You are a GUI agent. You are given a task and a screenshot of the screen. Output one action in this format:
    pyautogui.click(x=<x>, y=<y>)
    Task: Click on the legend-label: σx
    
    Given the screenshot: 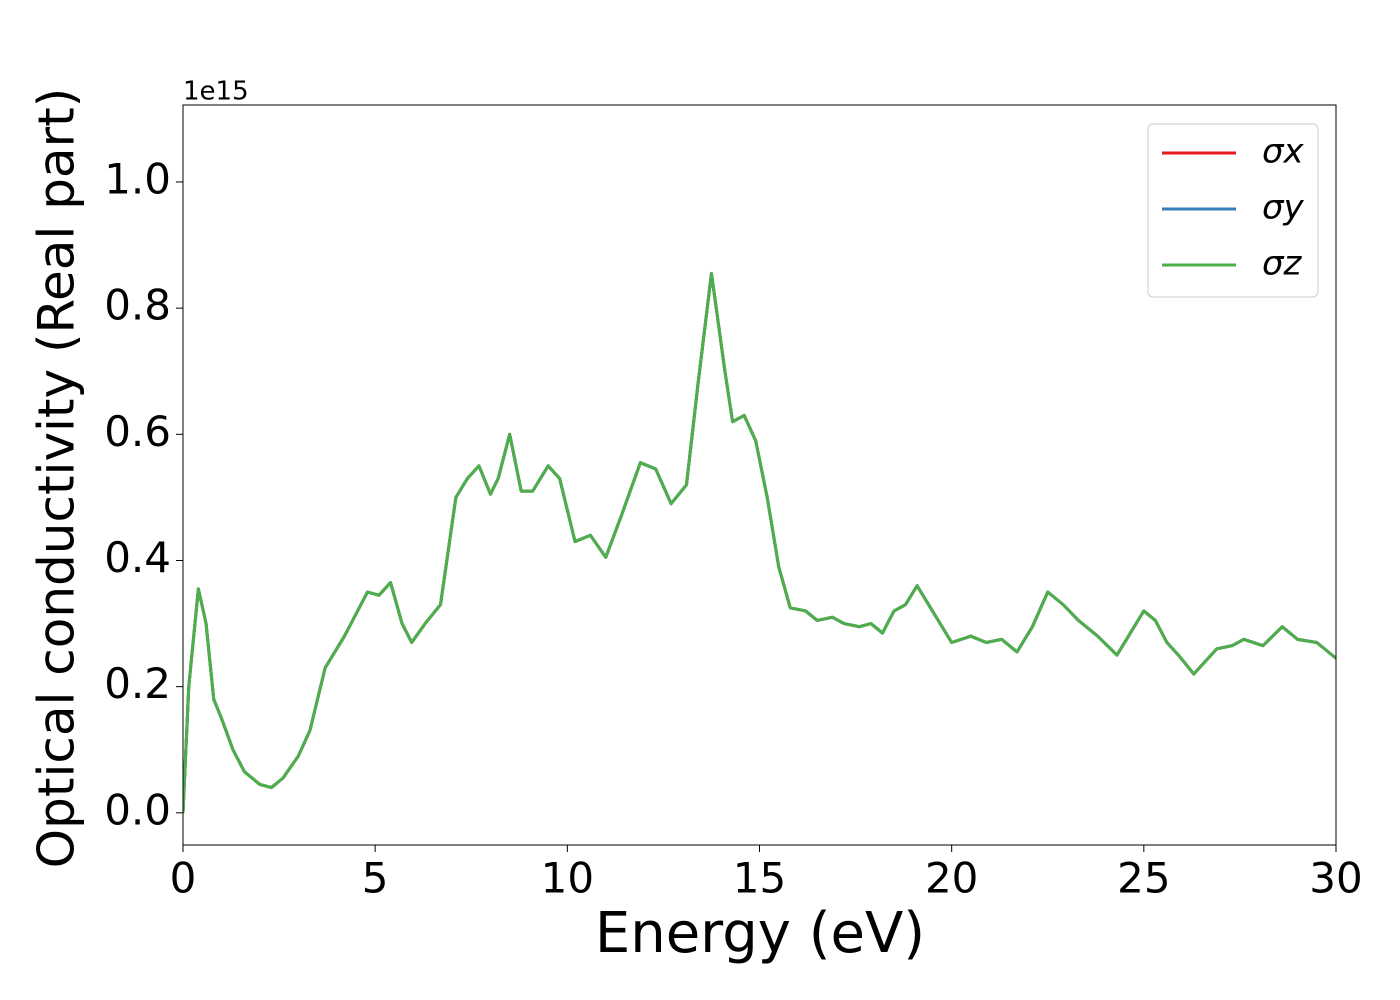 What is the action you would take?
    pyautogui.click(x=1283, y=152)
    